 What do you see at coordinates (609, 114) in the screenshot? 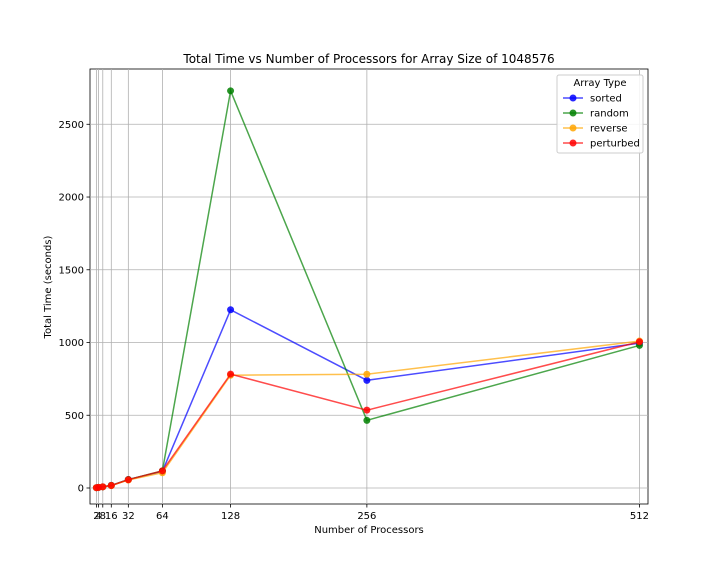
I see `legend-label-random: random` at bounding box center [609, 114].